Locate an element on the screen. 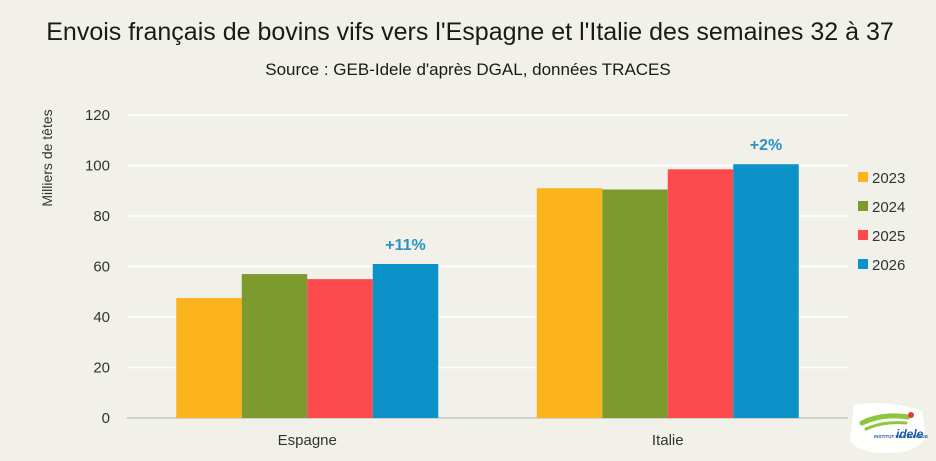 This screenshot has height=461, width=936. bar-espagne-2025 is located at coordinates (340, 348).